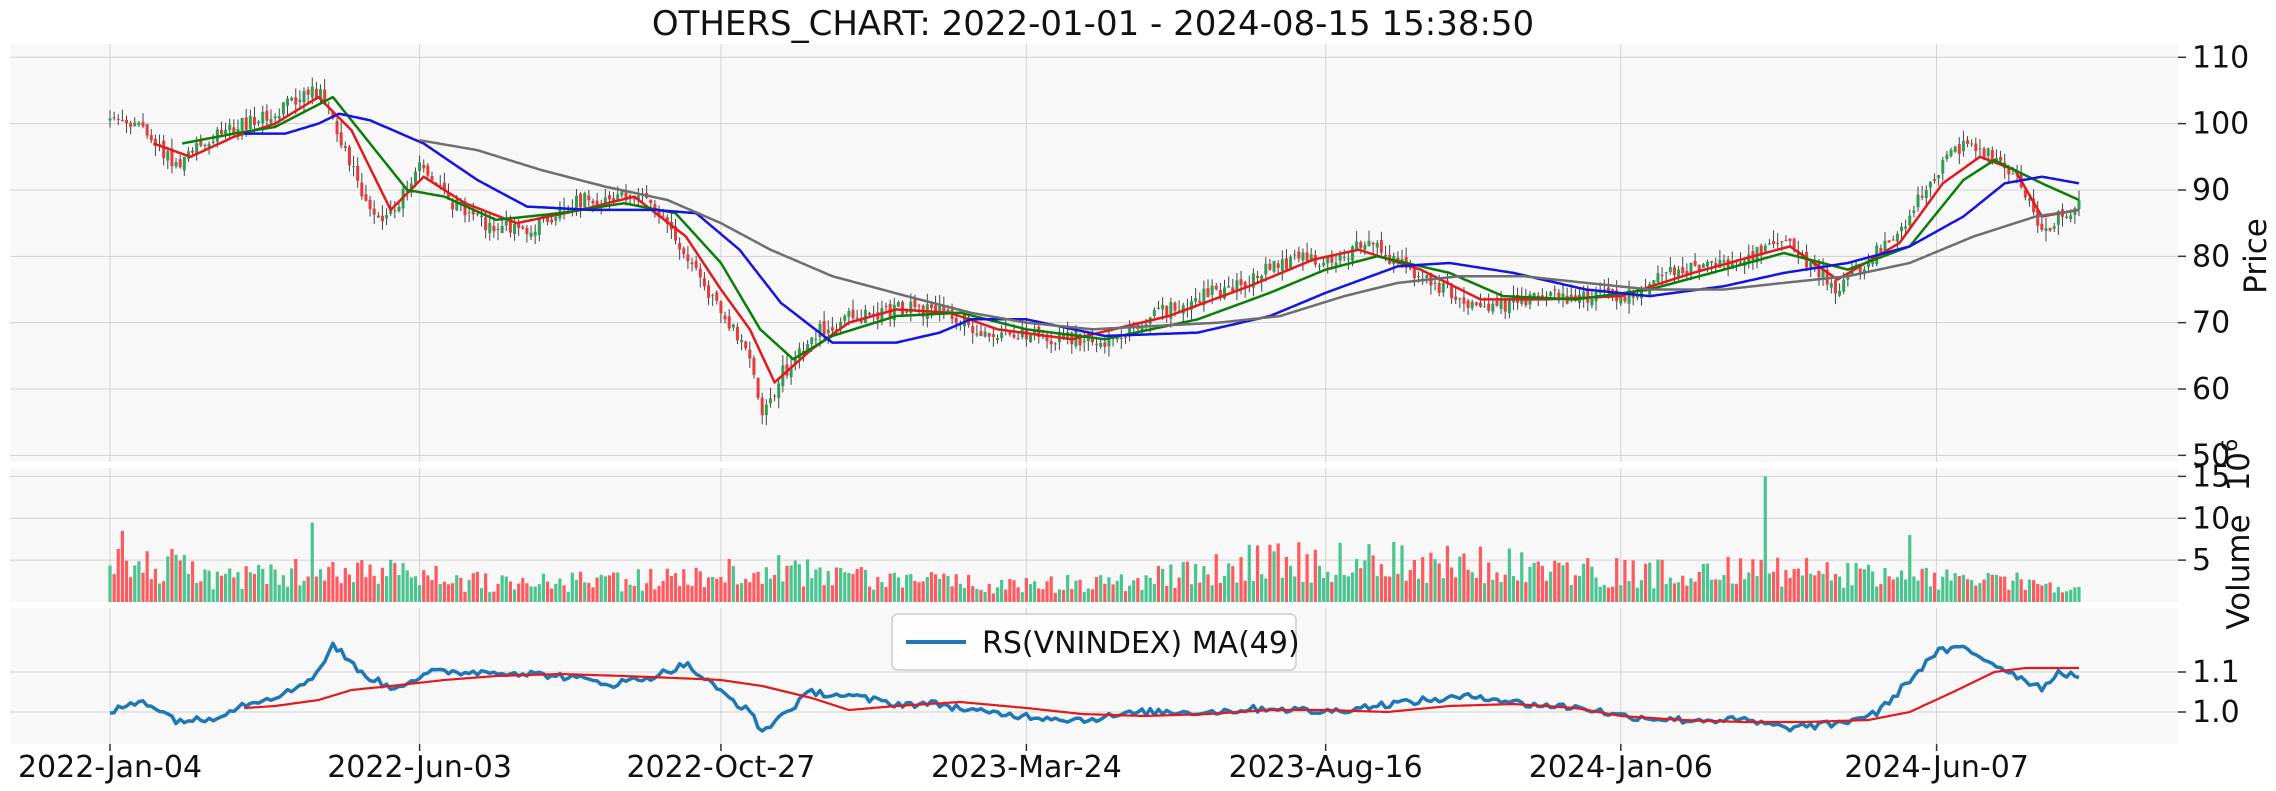  What do you see at coordinates (2220, 57) in the screenshot?
I see `price-tick-label: 110` at bounding box center [2220, 57].